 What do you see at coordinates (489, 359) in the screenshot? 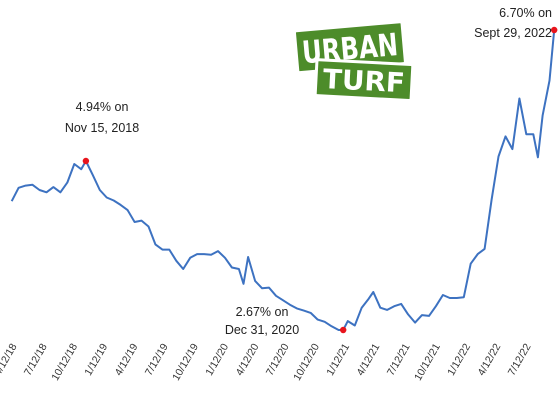
I see `x-tick-label: 4/12/22` at bounding box center [489, 359].